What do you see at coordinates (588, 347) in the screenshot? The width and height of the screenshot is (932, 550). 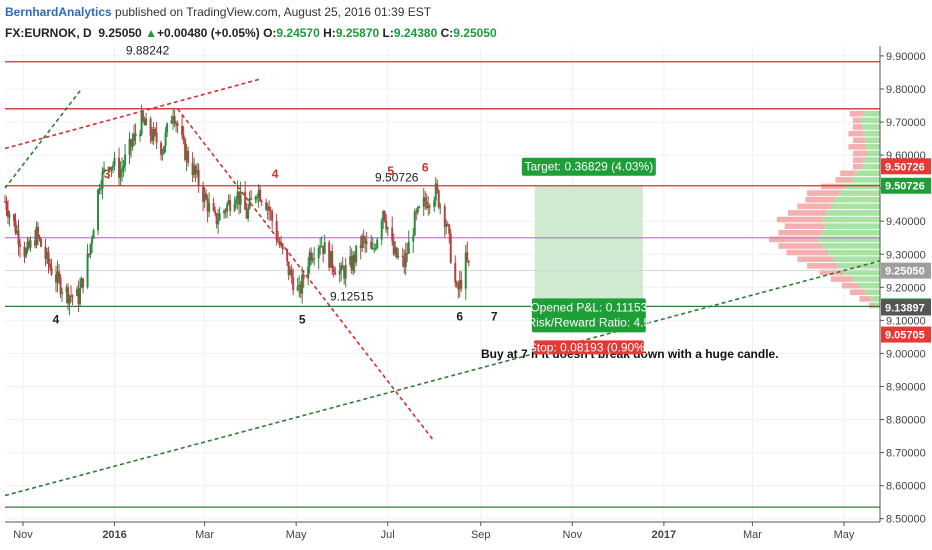 I see `stop-label-box` at bounding box center [588, 347].